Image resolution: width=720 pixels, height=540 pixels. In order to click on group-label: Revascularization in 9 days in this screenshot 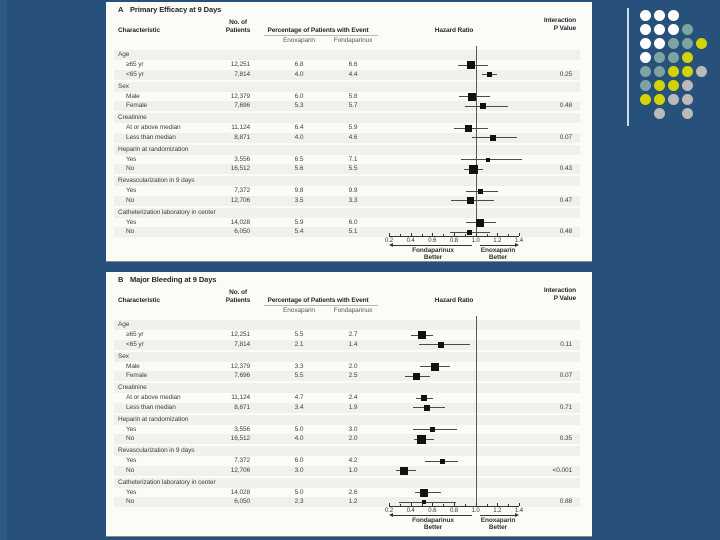, I will do `click(156, 180)`.